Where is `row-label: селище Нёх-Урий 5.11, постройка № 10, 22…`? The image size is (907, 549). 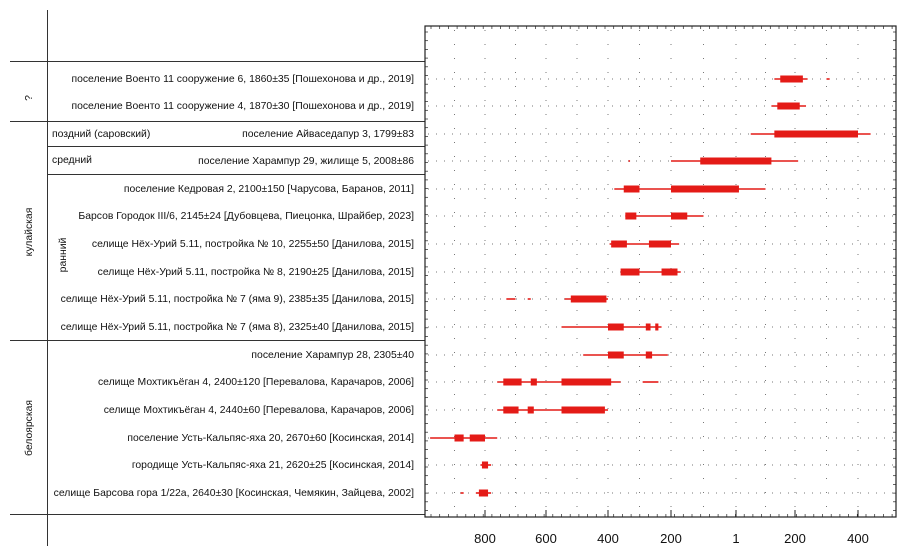 row-label: селище Нёх-Урий 5.11, постройка № 10, 22… is located at coordinates (253, 244).